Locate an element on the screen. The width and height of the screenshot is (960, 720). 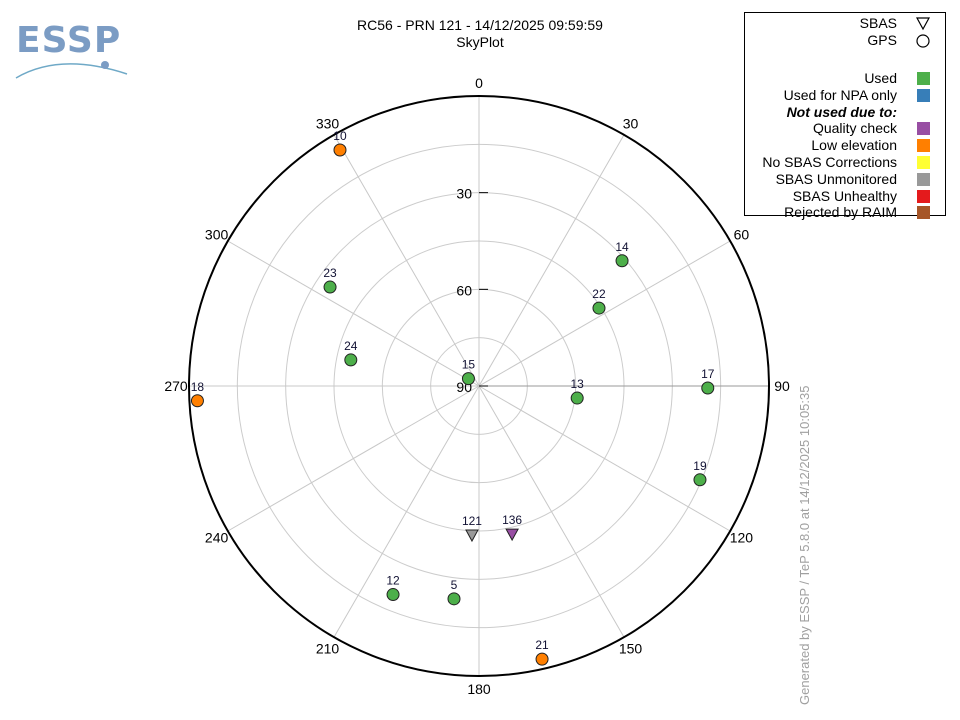
legend-item: Used for NPA only is located at coordinates (840, 94).